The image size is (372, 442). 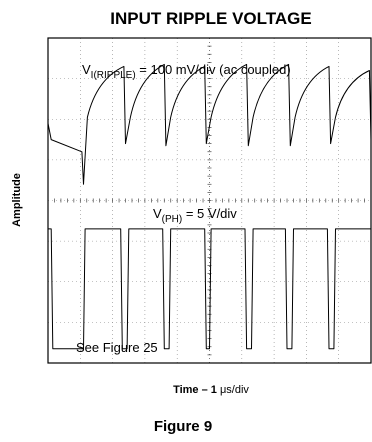 What do you see at coordinates (183, 426) in the screenshot?
I see `figure-label: Figure 9` at bounding box center [183, 426].